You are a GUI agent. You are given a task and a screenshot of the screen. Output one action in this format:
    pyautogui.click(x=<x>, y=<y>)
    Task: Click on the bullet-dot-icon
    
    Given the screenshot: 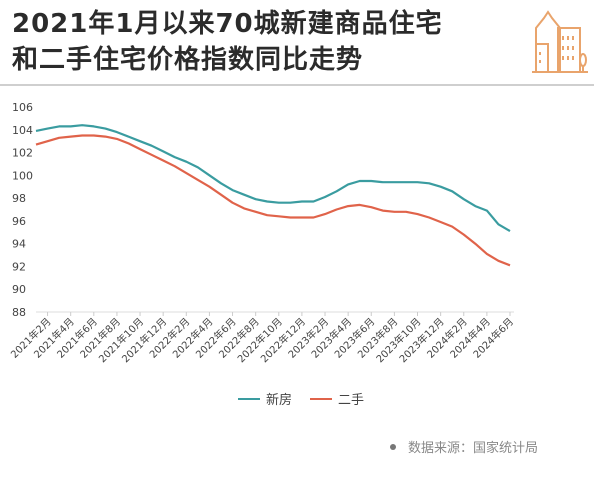 What is the action you would take?
    pyautogui.click(x=393, y=446)
    